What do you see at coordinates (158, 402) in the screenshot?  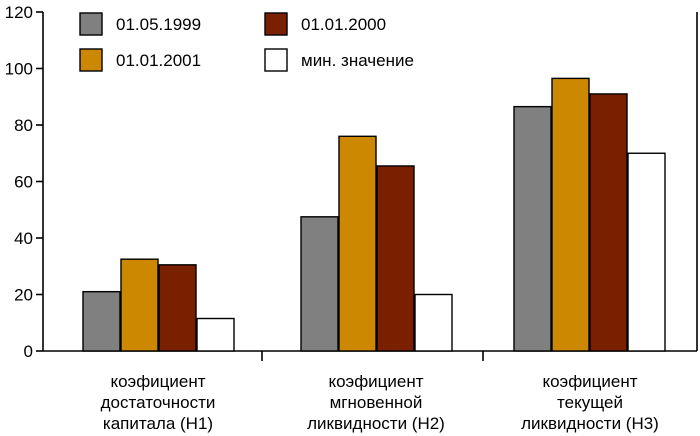 I see `category-label-line: достаточности` at bounding box center [158, 402].